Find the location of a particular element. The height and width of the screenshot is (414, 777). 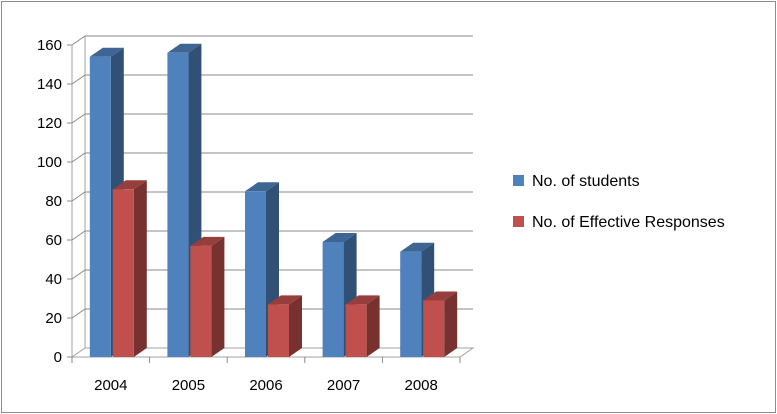

y-tick-label: 160 is located at coordinates (49, 45).